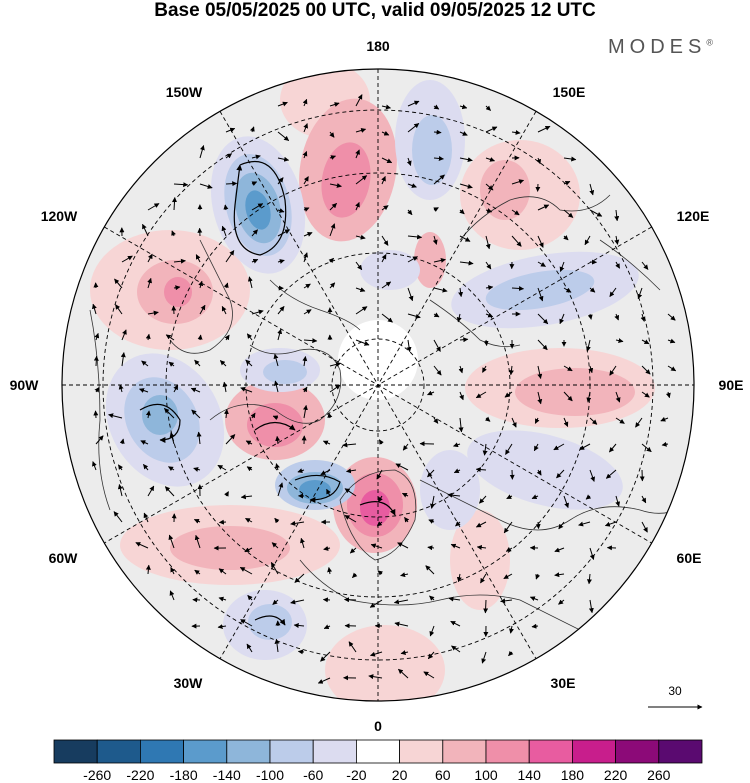 Image resolution: width=750 pixels, height=783 pixels. I want to click on colorbar-tick-label: 180, so click(573, 775).